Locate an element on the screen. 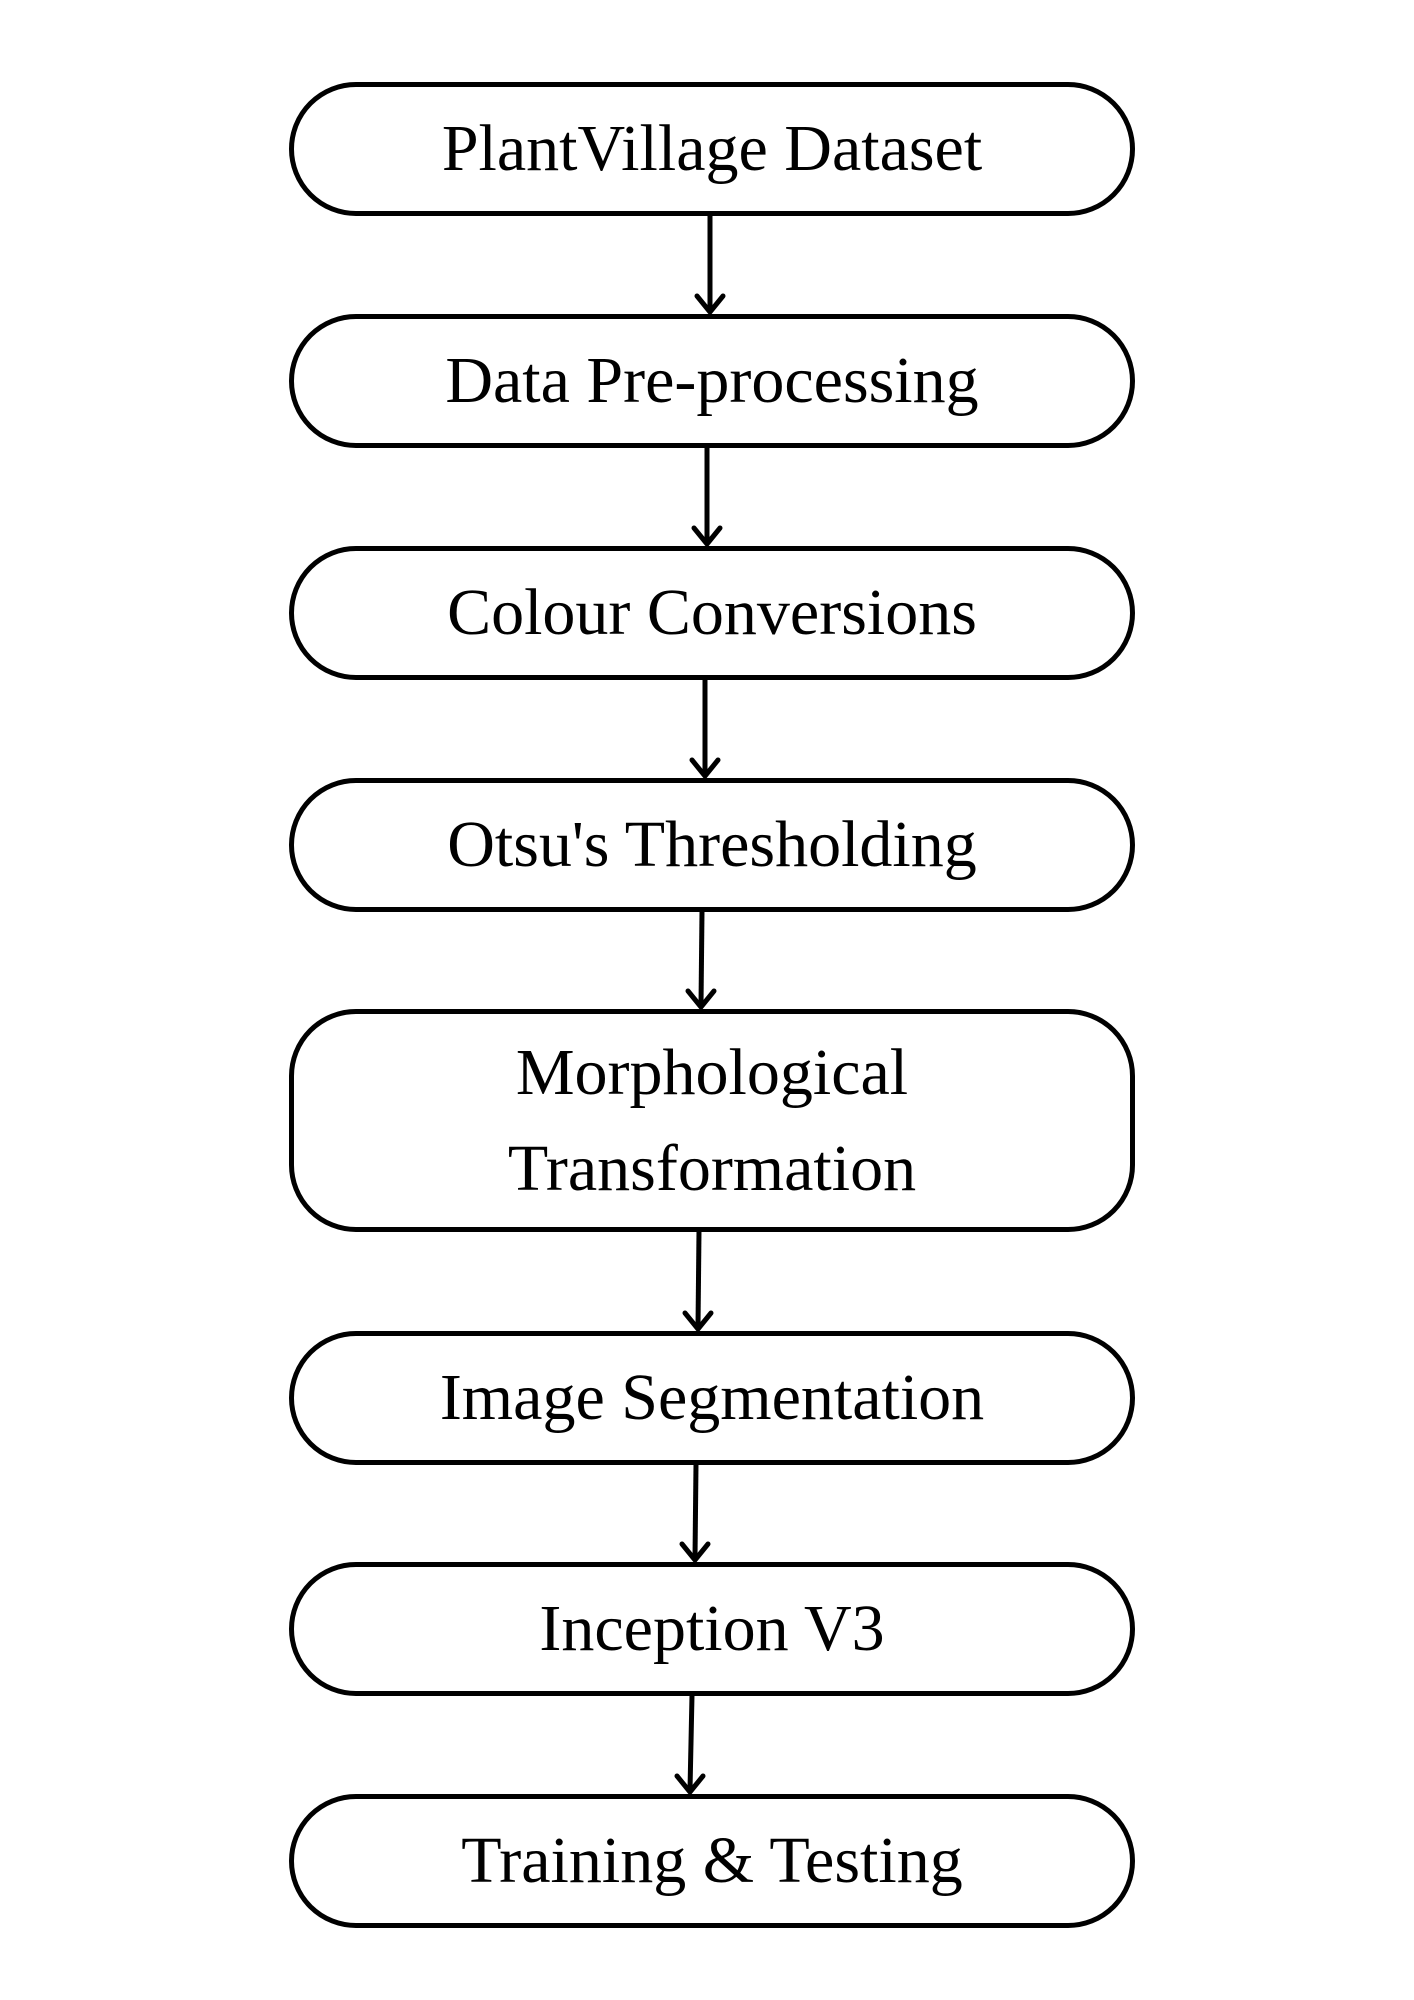 The image size is (1414, 2000). step-data-preprocessing: Data Pre-processing is located at coordinates (712, 381).